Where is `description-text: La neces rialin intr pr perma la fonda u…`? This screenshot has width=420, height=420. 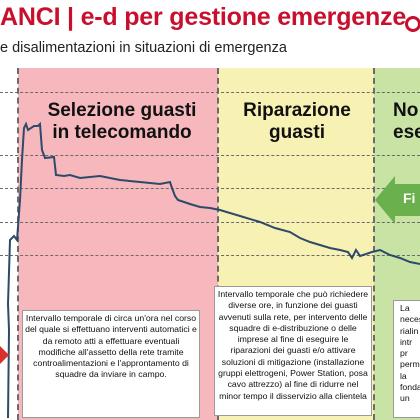
description-text: La neces rialin intr pr perma la fonda u… is located at coordinates (410, 353).